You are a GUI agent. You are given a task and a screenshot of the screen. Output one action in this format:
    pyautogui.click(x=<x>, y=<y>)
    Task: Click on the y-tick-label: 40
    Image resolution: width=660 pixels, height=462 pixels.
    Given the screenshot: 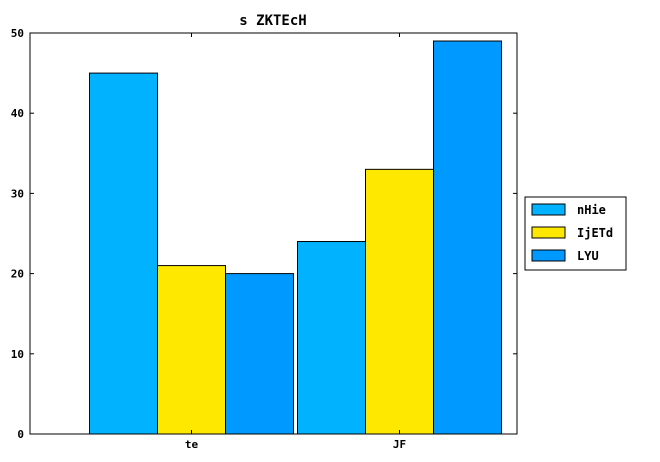 What is the action you would take?
    pyautogui.click(x=17, y=113)
    